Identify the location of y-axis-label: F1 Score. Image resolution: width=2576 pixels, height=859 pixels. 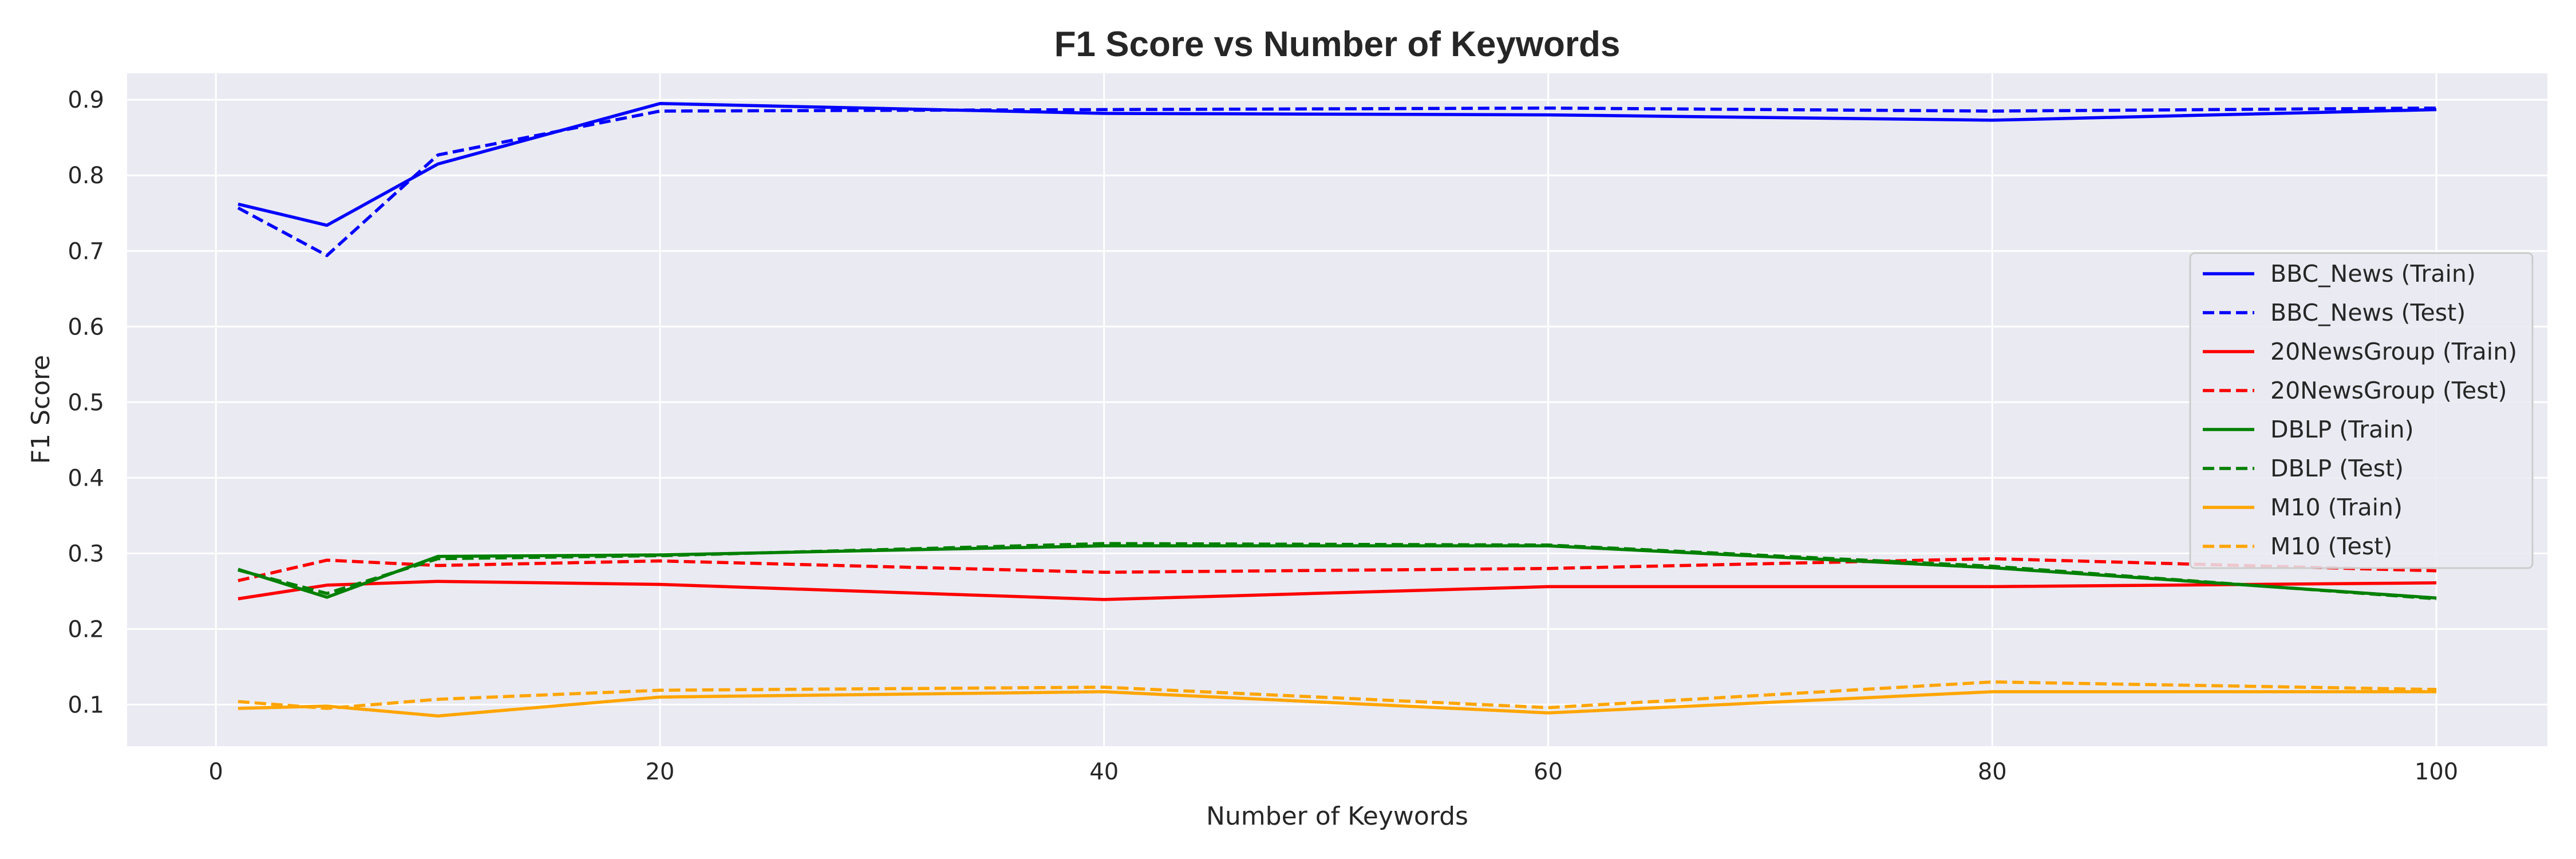
(41, 409).